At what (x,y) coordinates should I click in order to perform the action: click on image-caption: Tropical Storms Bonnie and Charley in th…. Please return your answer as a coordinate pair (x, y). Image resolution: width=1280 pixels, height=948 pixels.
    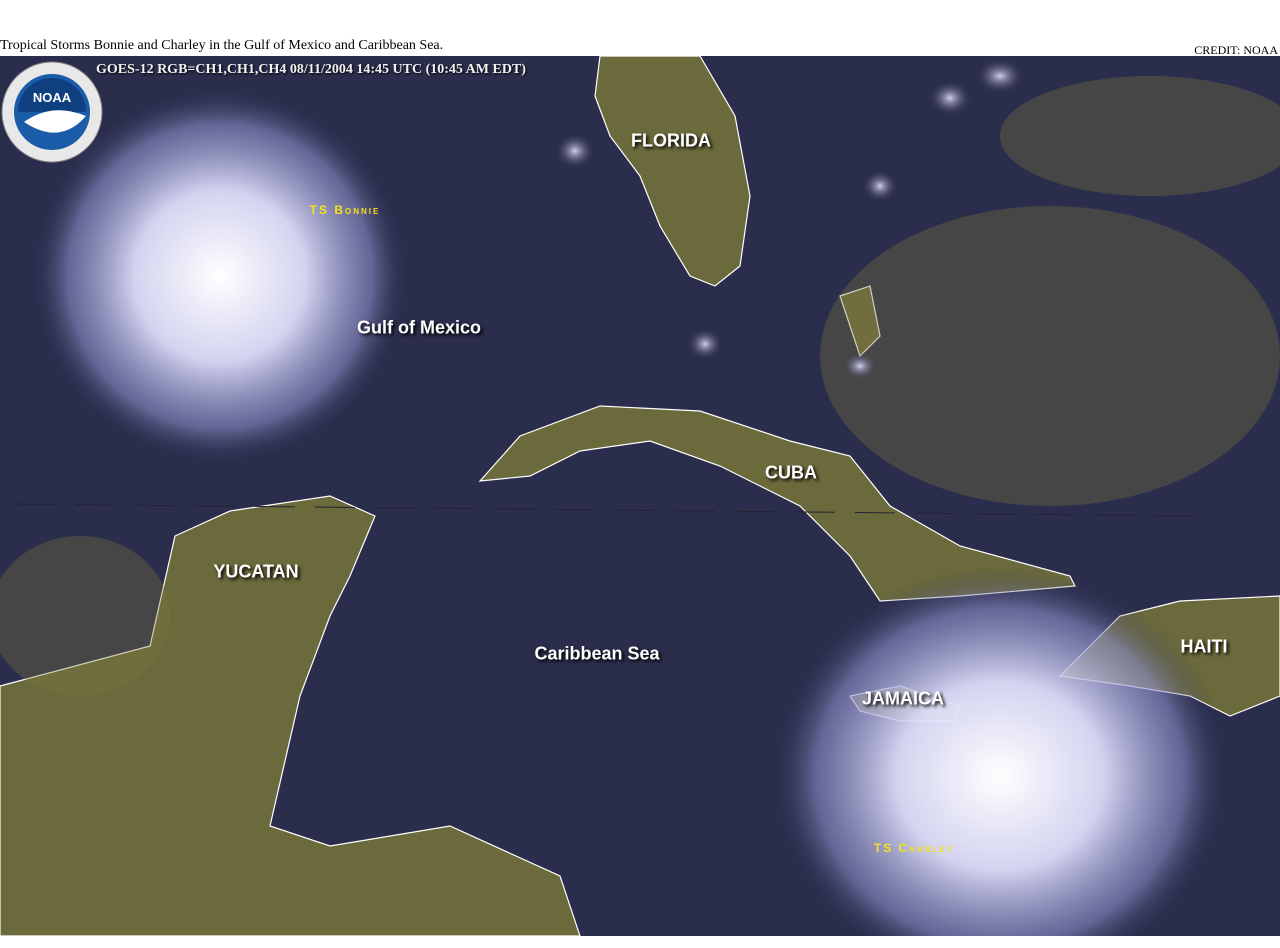
    Looking at the image, I should click on (222, 45).